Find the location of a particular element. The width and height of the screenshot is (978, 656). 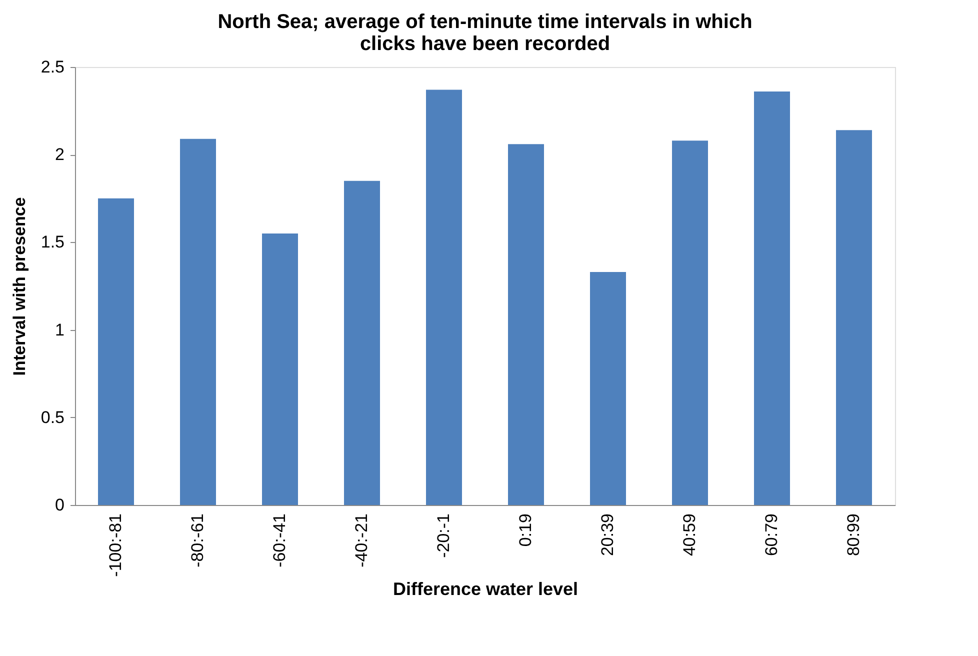

x-tick-label: -40:-21 is located at coordinates (361, 541).